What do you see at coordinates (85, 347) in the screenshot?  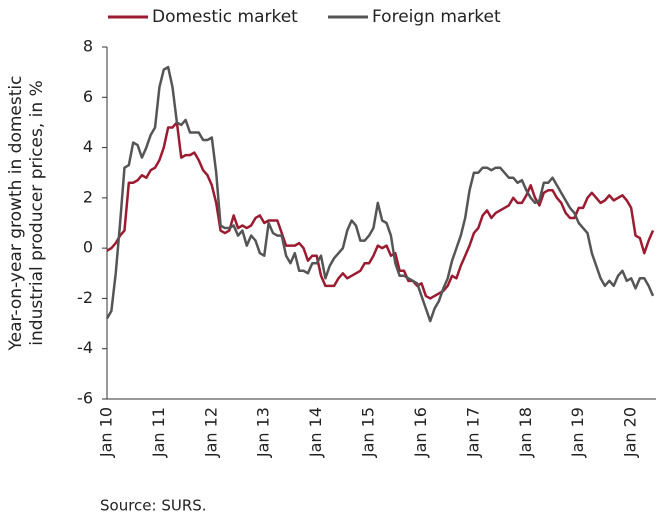 I see `y-tick-label: -4` at bounding box center [85, 347].